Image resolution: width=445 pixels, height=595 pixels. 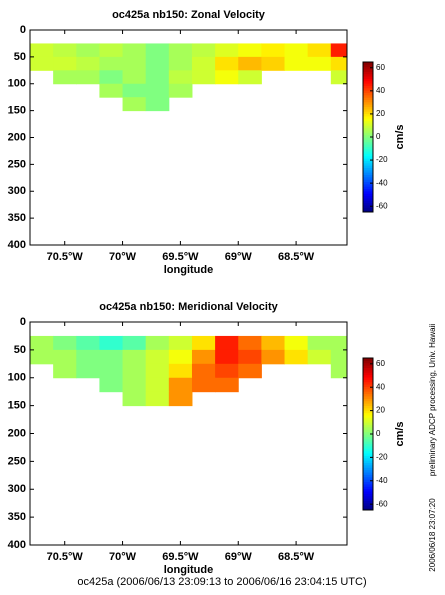 What do you see at coordinates (17, 517) in the screenshot?
I see `y-tick-label: 350` at bounding box center [17, 517].